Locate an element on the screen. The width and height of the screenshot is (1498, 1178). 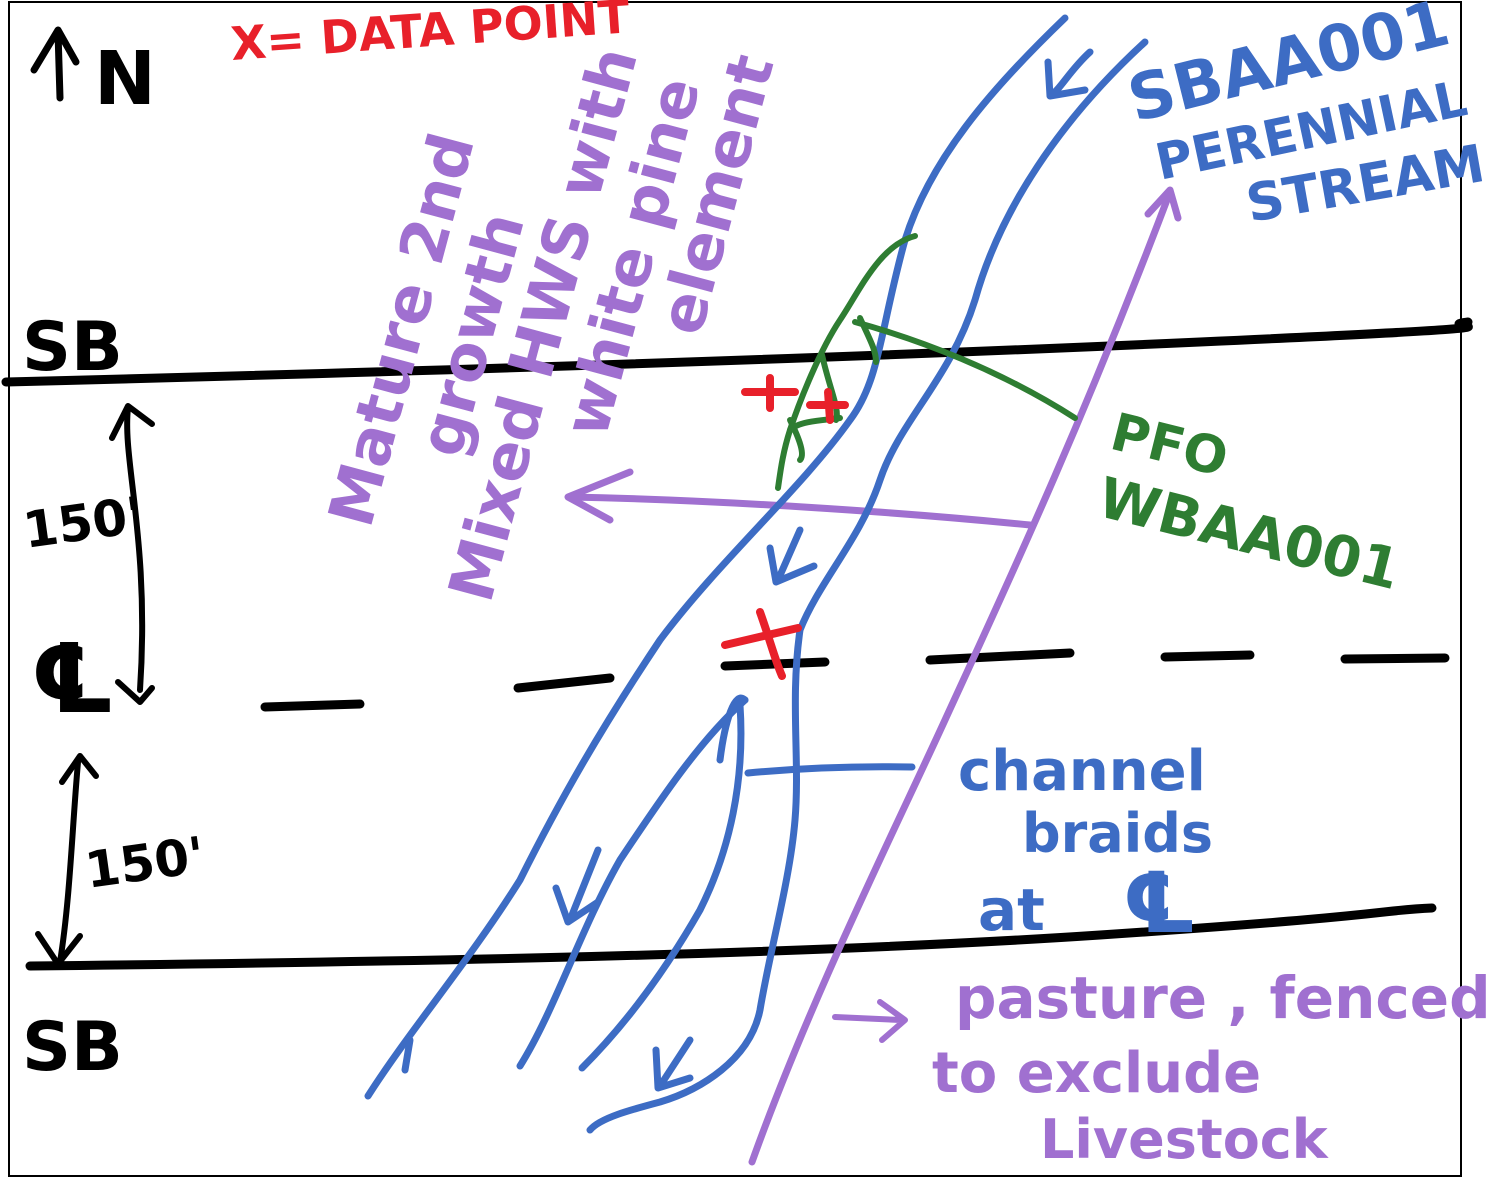
data-point-markers is located at coordinates (785, 527).